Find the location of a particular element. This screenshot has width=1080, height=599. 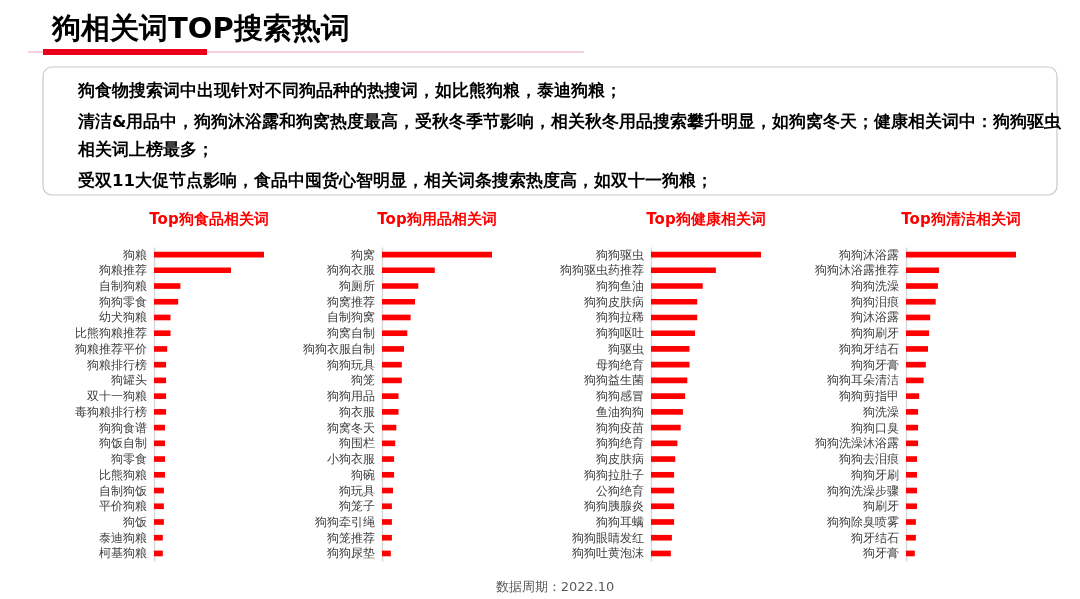

y-tick-label: 狗狗口臭 is located at coordinates (874, 427).